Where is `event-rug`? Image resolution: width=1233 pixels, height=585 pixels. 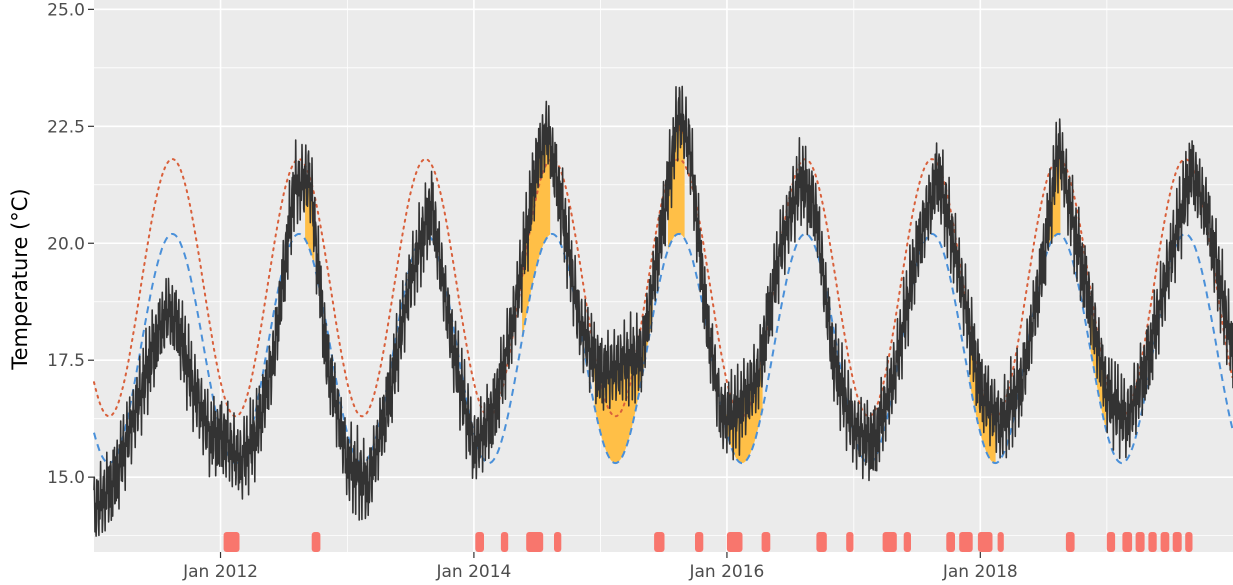
event-rug is located at coordinates (708, 542).